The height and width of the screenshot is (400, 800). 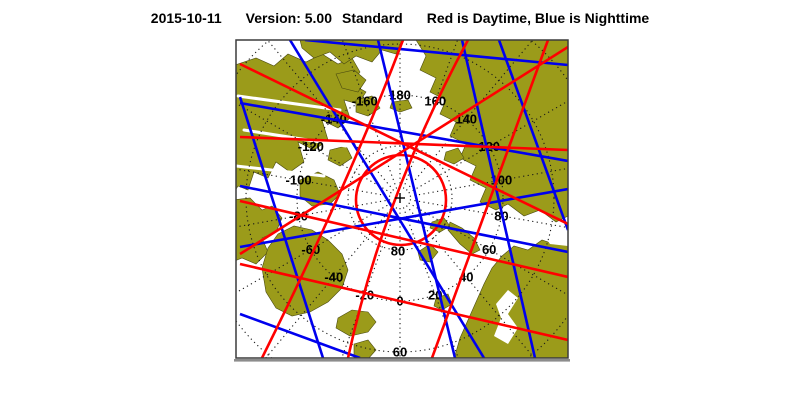 What do you see at coordinates (400, 352) in the screenshot?
I see `latitude-label-60: 60` at bounding box center [400, 352].